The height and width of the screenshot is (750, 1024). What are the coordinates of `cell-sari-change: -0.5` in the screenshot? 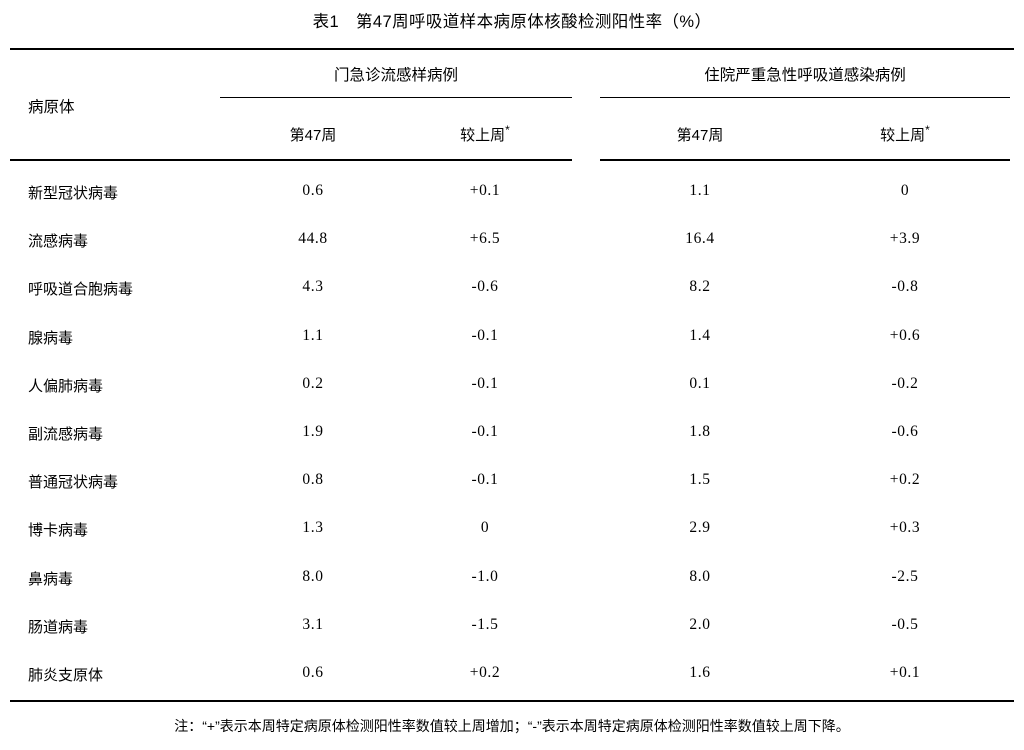 It's located at (905, 624).